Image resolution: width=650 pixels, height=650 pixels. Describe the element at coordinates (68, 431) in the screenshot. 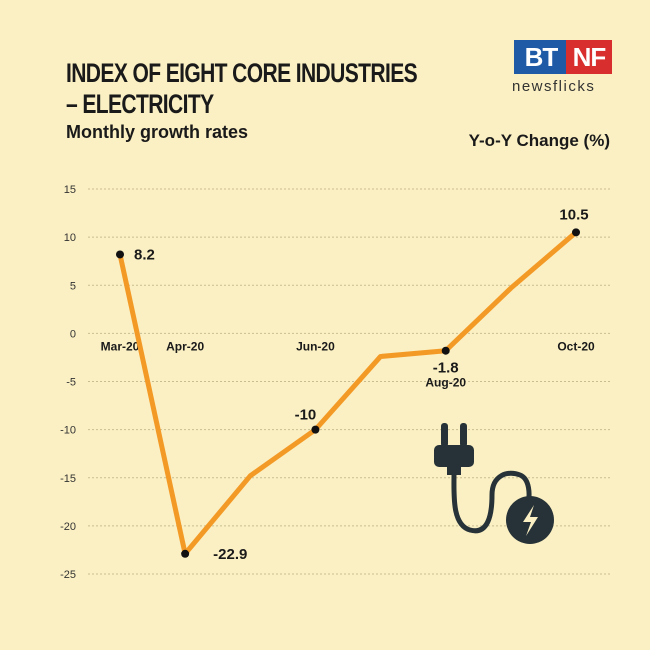

I see `y-tick-label: -10` at that location.